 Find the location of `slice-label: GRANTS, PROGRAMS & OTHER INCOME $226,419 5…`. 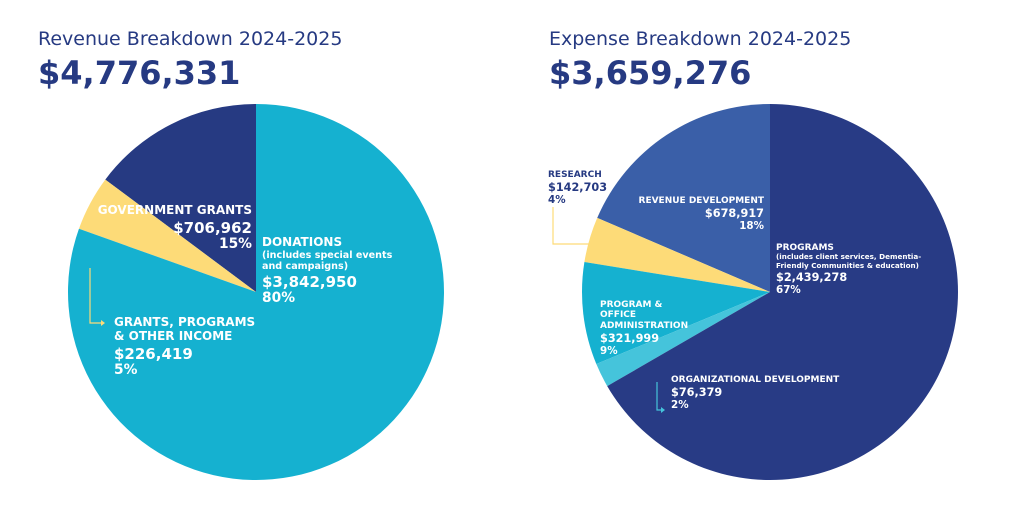

slice-label: GRANTS, PROGRAMS & OTHER INCOME $226,419 5… is located at coordinates (189, 347).